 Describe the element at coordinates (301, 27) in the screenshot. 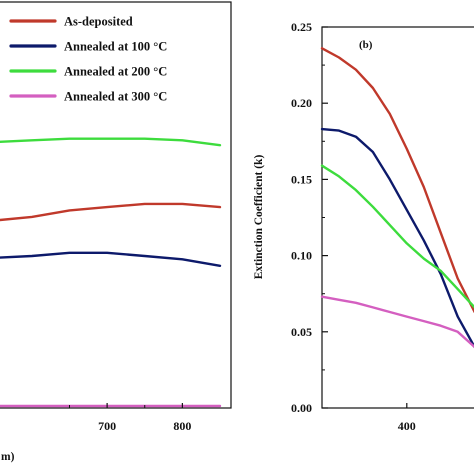

I see `y-tick-label-b-0.25: 0.25` at that location.